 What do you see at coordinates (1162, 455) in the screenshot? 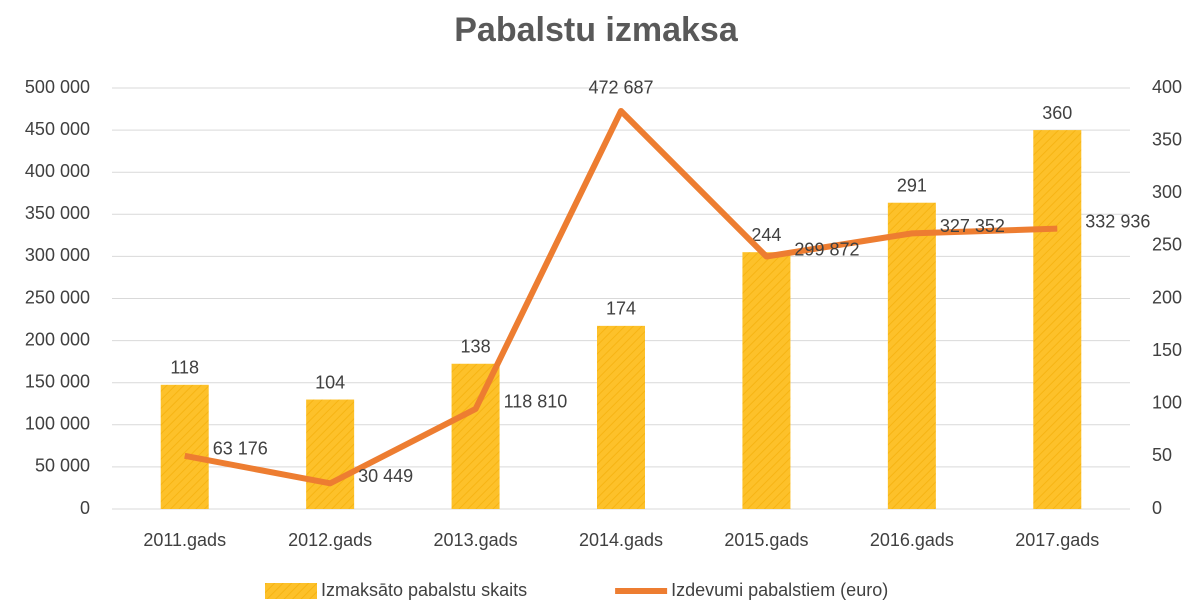
I see `y2-tick-label: 50` at bounding box center [1162, 455].